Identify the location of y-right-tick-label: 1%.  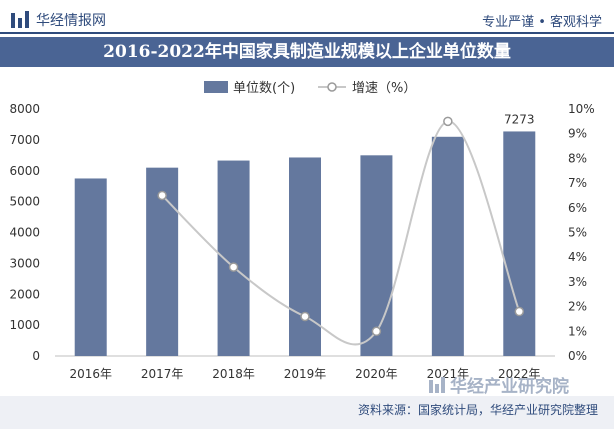
(577, 331).